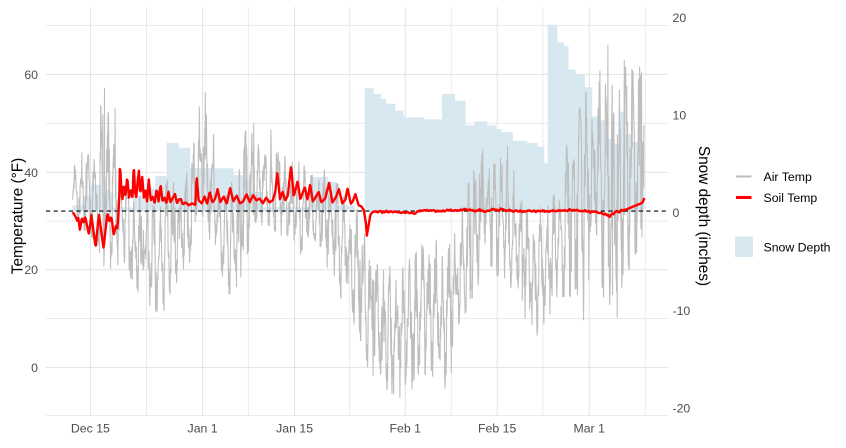 Image resolution: width=846 pixels, height=448 pixels. What do you see at coordinates (90, 429) in the screenshot?
I see `svg-text: Dec 15` at bounding box center [90, 429].